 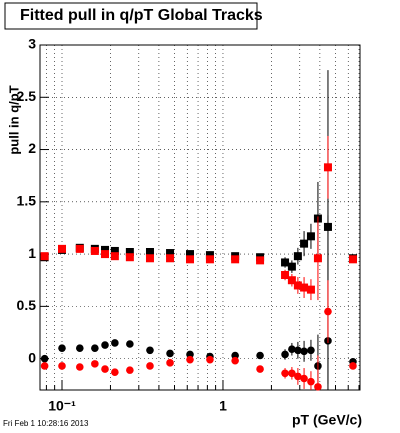 I want to click on y-tick-label: 0, so click(x=32, y=357).